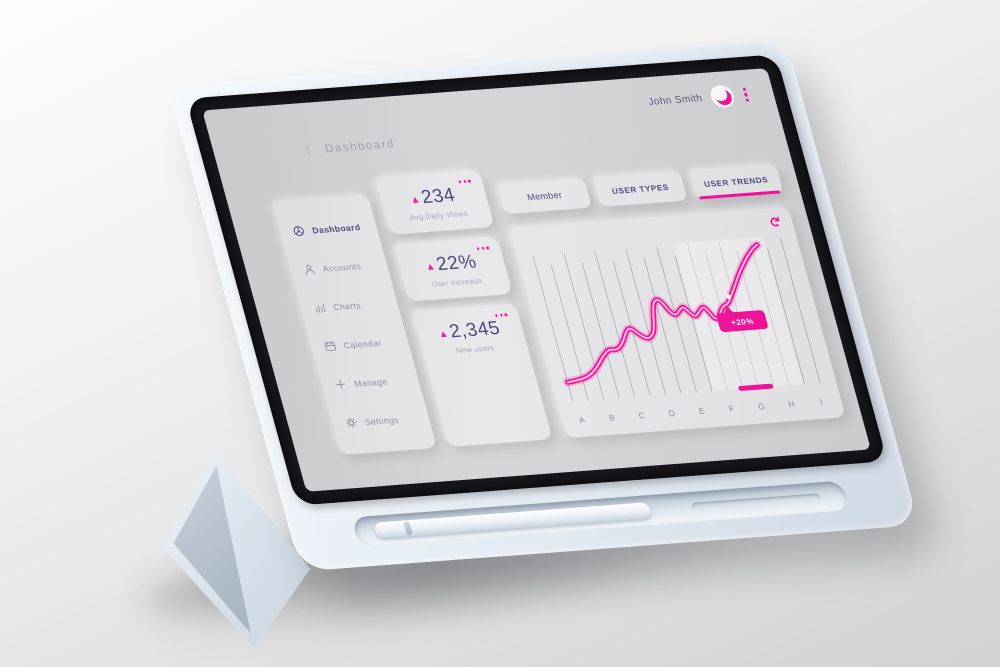  What do you see at coordinates (475, 330) in the screenshot?
I see `stat-value: 2,345` at bounding box center [475, 330].